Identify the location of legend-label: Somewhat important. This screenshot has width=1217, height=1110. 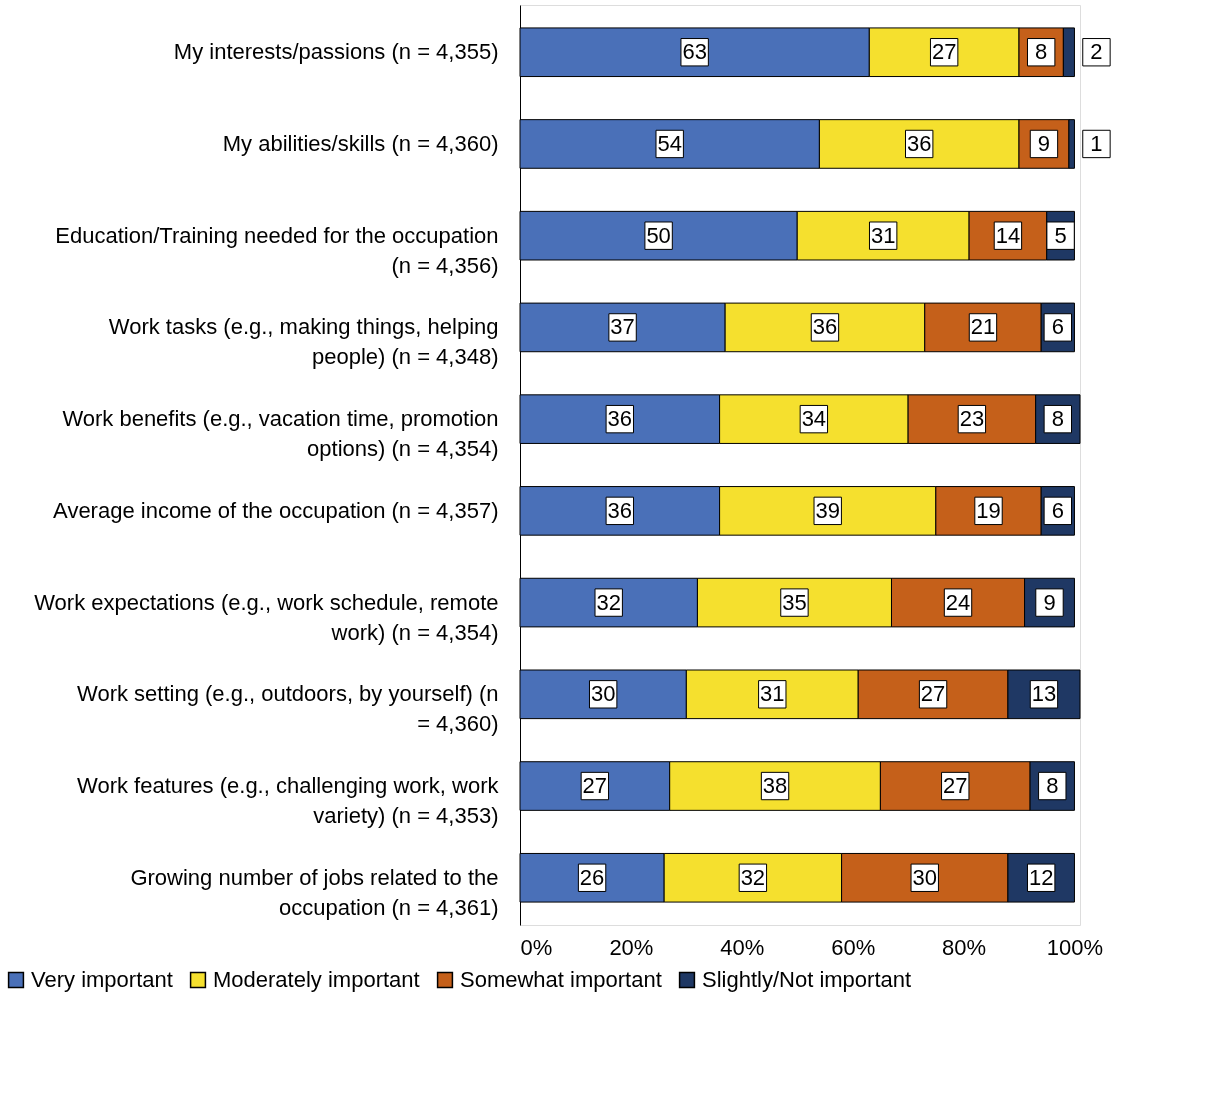
(561, 979).